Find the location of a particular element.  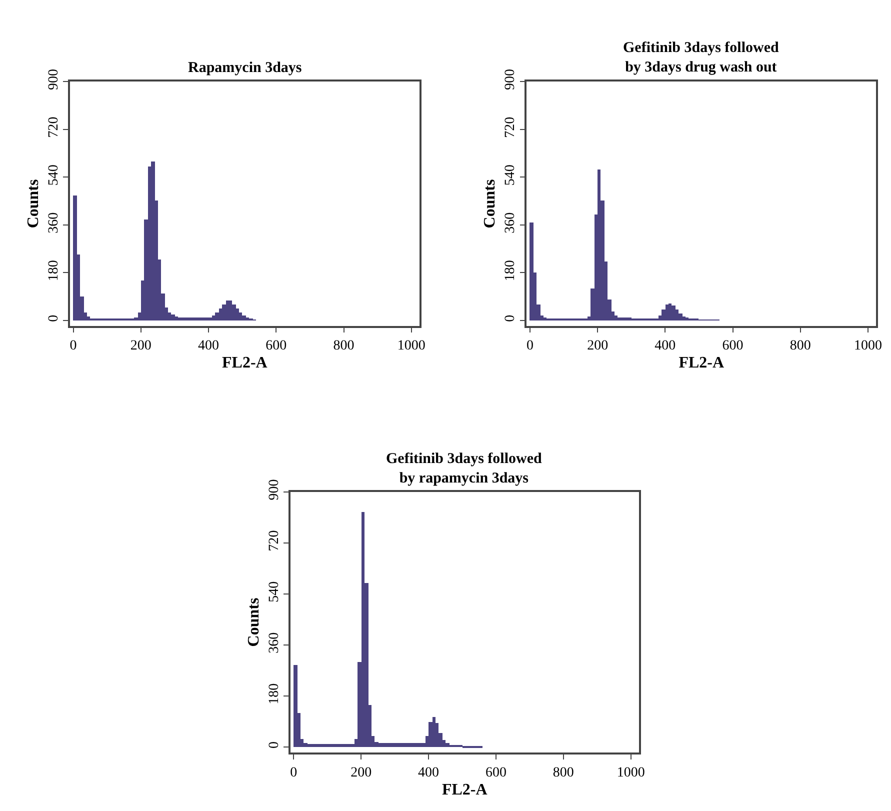

chart-title: Rapamycin 3days is located at coordinates (245, 68).